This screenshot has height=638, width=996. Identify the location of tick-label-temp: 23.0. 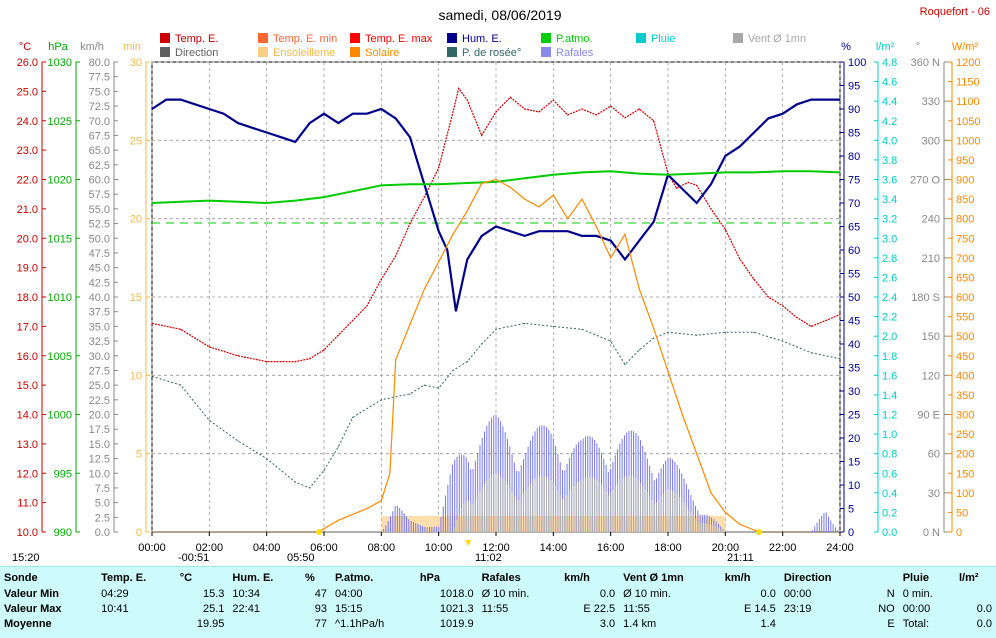
(27, 151).